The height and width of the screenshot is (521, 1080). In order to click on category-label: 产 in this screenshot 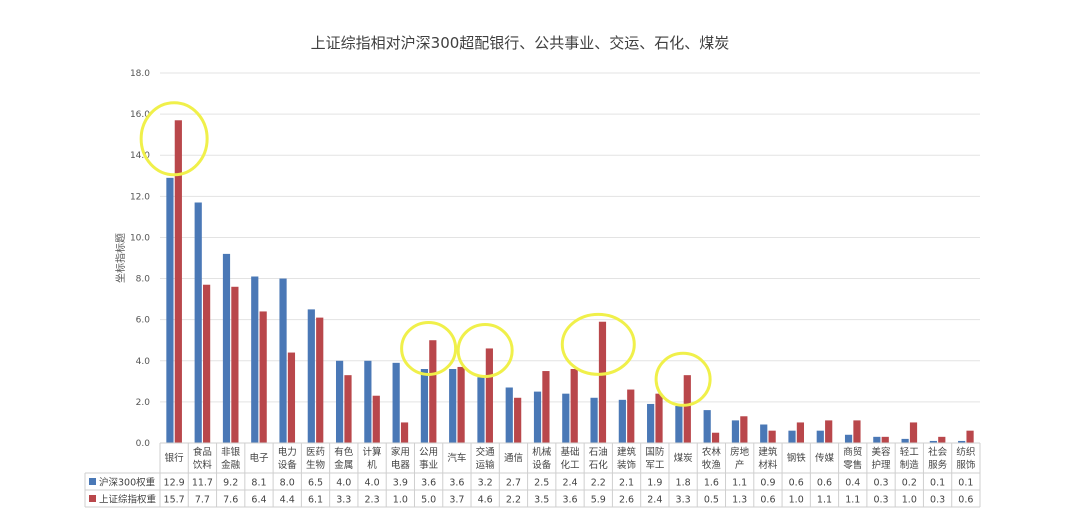, I will do `click(740, 465)`.